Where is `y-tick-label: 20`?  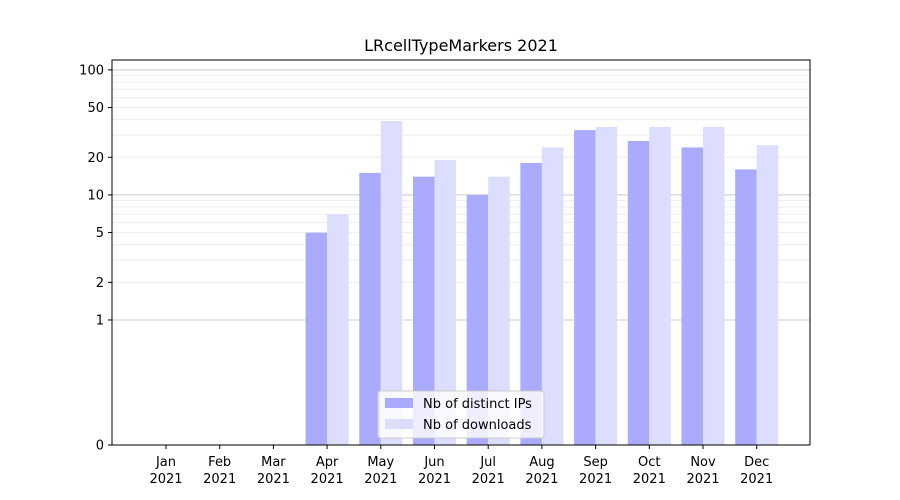
y-tick-label: 20 is located at coordinates (95, 158).